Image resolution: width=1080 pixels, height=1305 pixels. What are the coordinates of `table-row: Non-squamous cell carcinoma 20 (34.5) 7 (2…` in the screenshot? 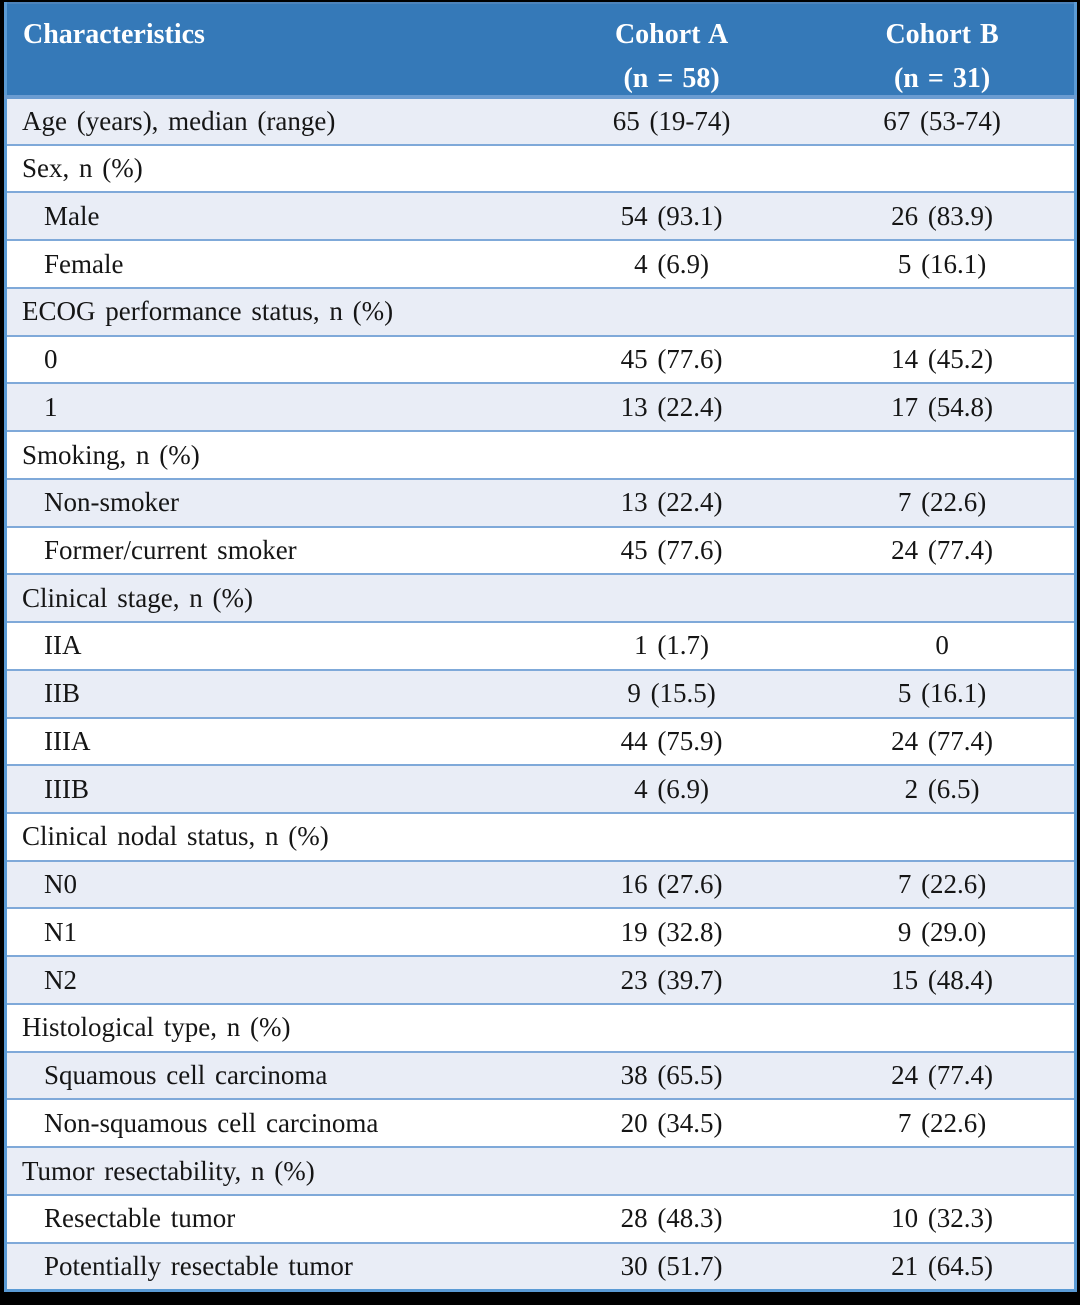 It's located at (540, 1124).